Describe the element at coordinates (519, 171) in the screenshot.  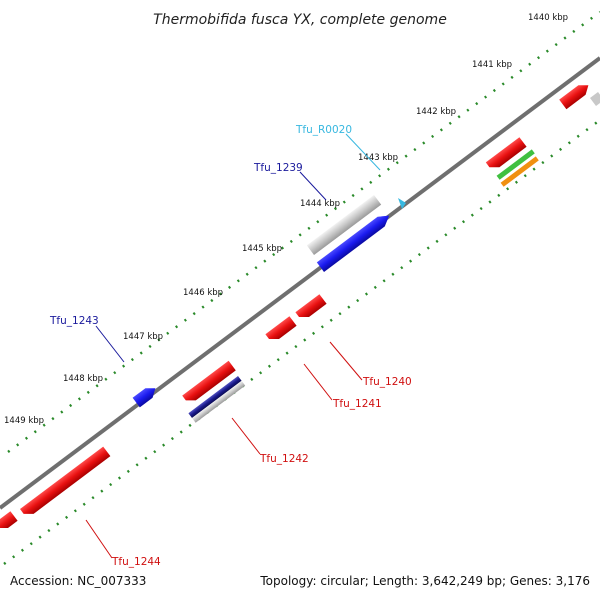
I see `gene-feature-orange` at that location.